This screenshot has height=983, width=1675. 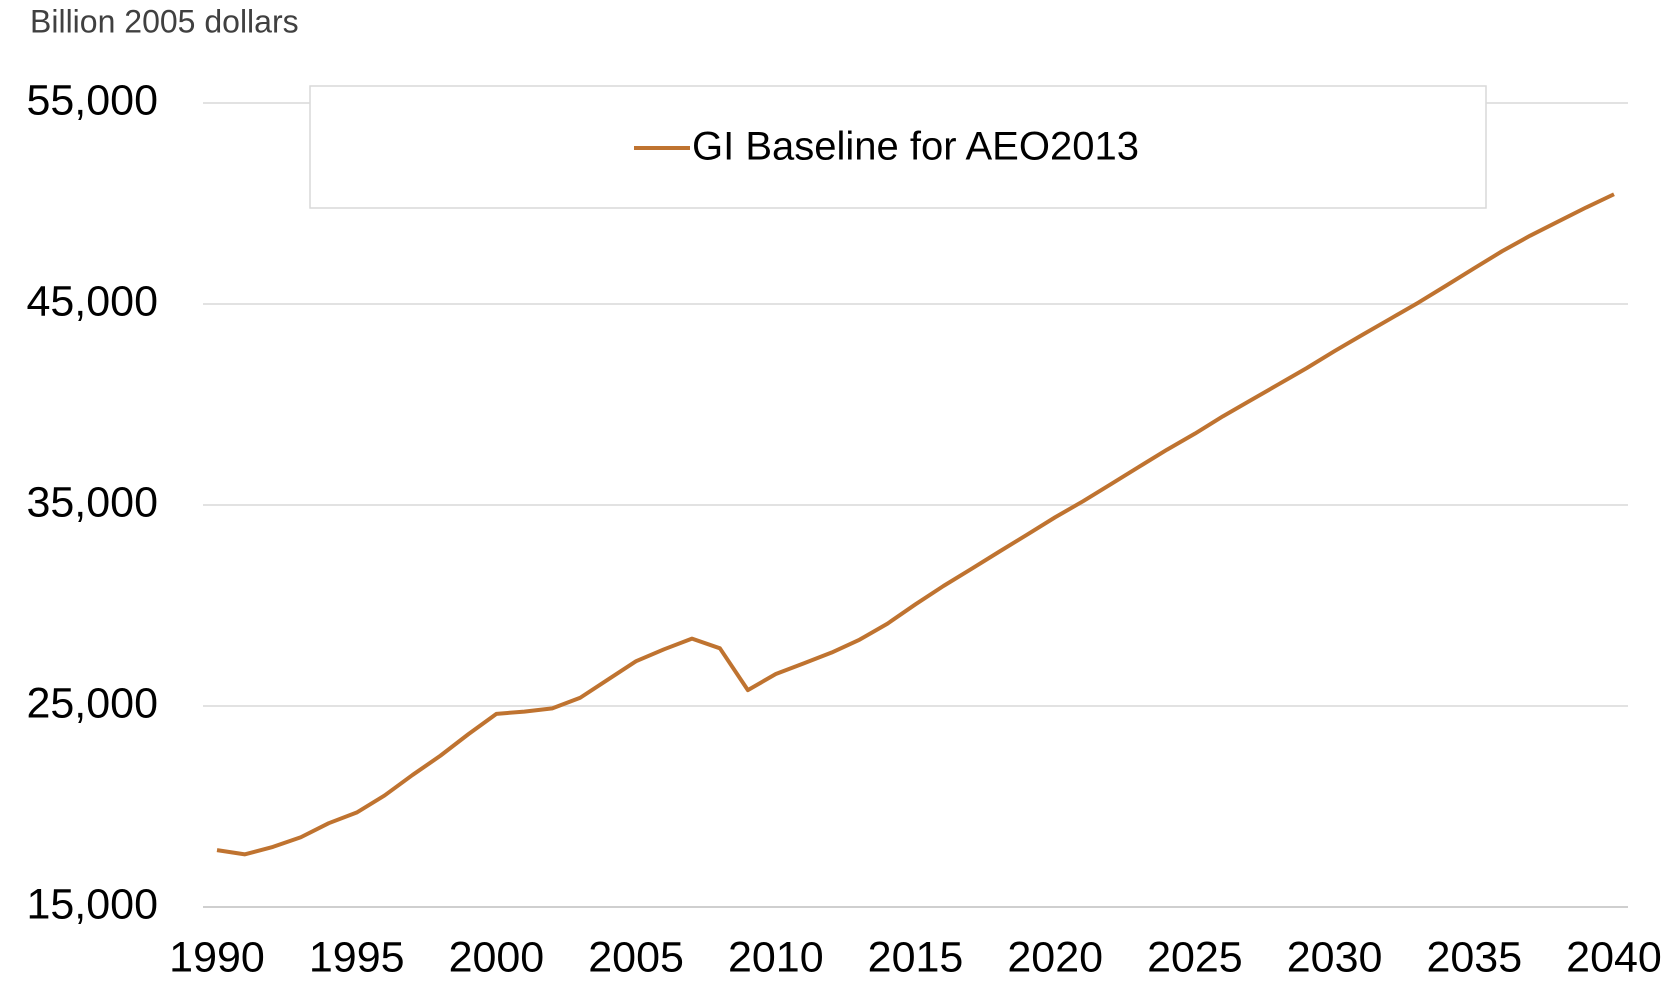 I want to click on y-tick-label: 45,000, so click(x=92, y=301).